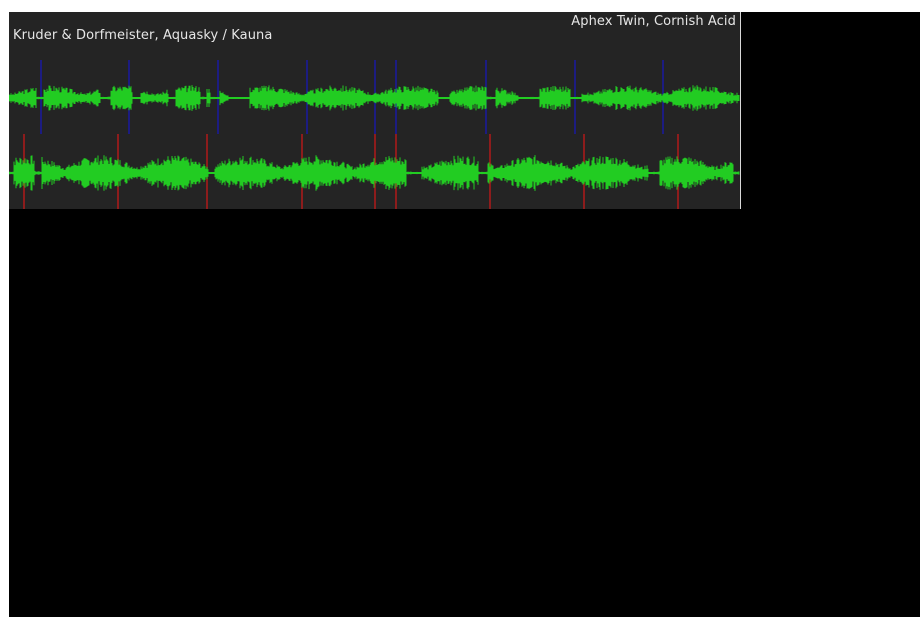 This screenshot has height=617, width=920. I want to click on top-track-title: Aphex Twin, Cornish Acid, so click(653, 21).